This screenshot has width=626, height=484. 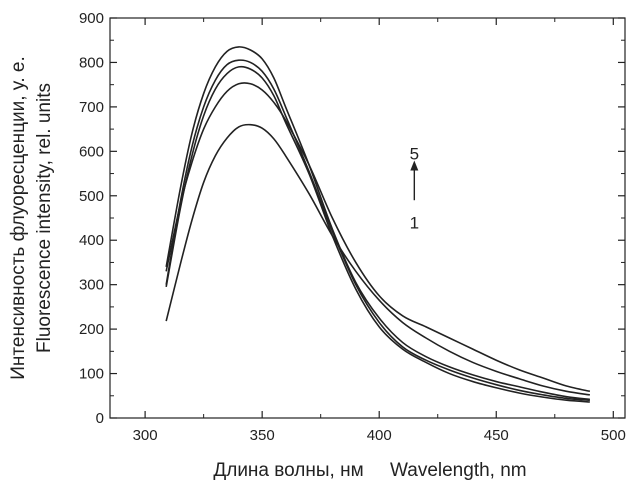 I want to click on y-tick-label-0: 0, so click(x=100, y=418).